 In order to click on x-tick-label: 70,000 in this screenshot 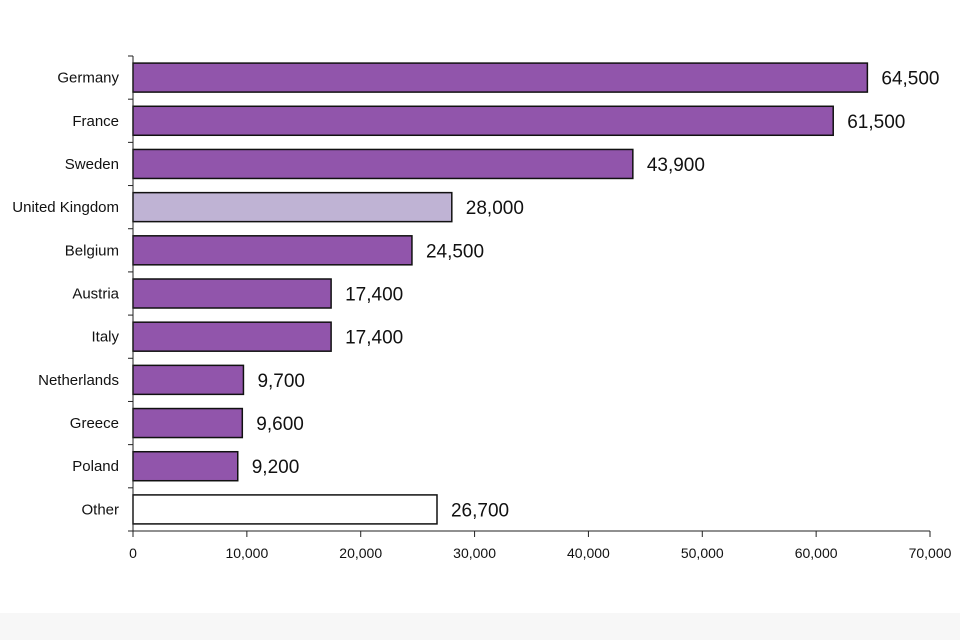, I will do `click(930, 553)`.